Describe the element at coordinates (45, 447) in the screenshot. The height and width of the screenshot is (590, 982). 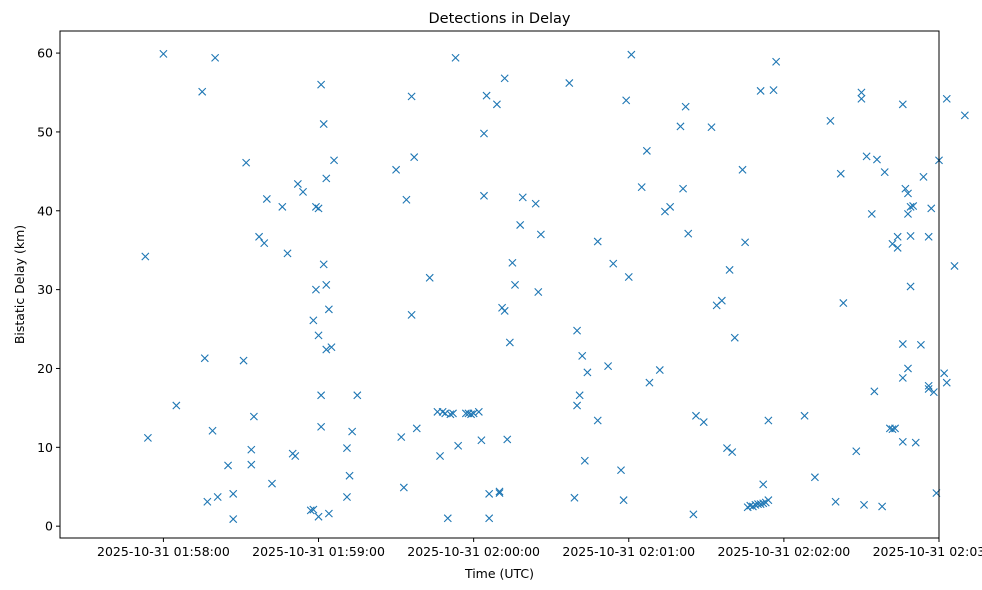
I see `y-tick-label: 10` at that location.